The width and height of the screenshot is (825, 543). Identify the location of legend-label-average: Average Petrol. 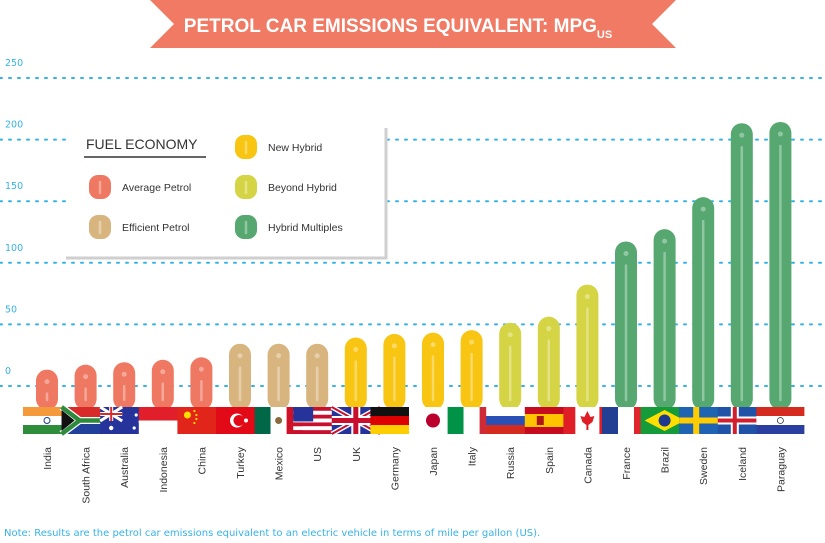
(156, 188).